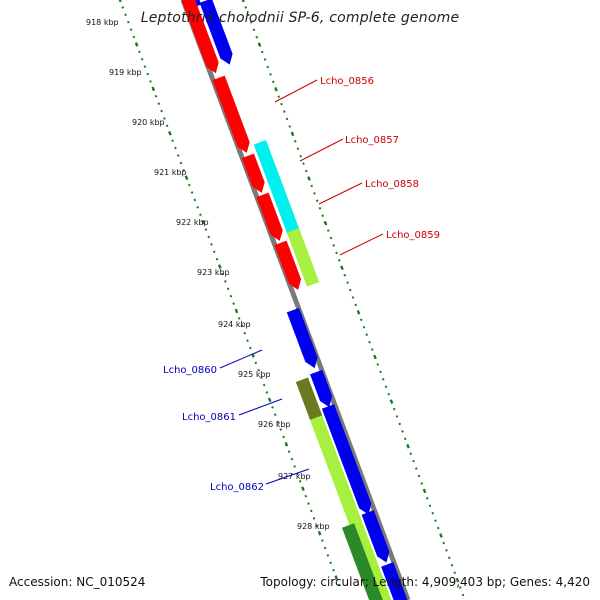  What do you see at coordinates (313, 526) in the screenshot?
I see `tick-label: 928 kbp` at bounding box center [313, 526].